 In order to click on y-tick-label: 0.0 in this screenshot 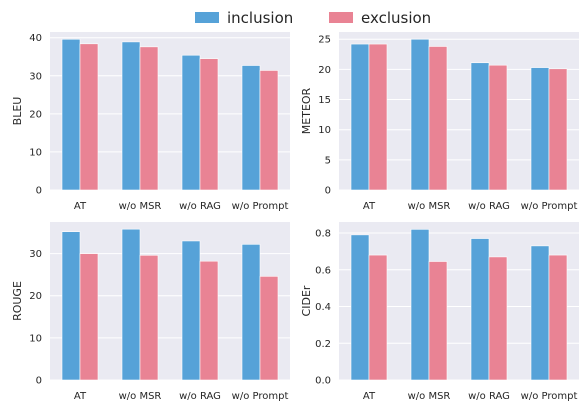, I will do `click(323, 381)`.